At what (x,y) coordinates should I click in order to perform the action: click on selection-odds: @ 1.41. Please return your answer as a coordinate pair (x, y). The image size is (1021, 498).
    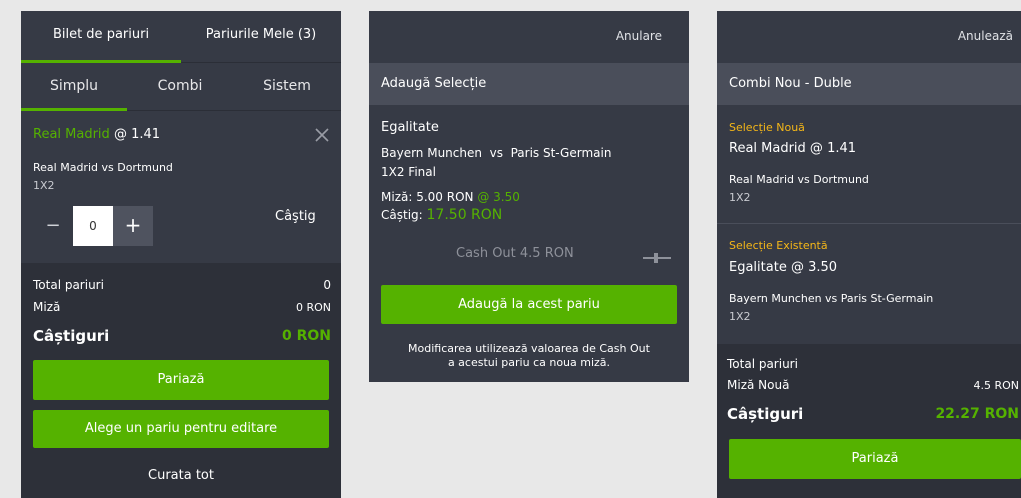
    Looking at the image, I should click on (137, 134).